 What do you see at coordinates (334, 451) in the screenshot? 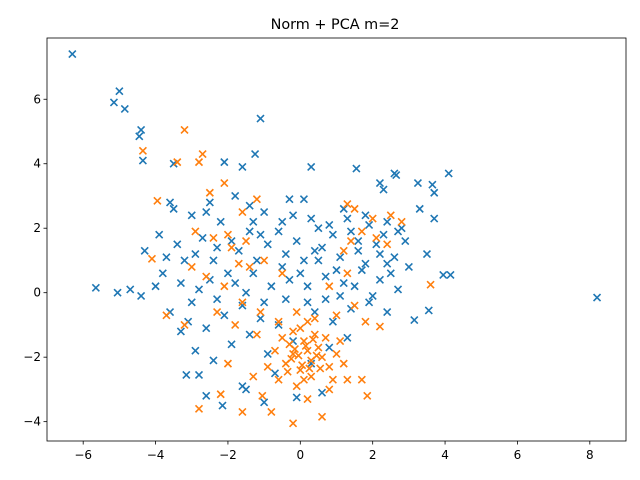
I see `x-axis: −6 −4 −2 0 2 4 6 8` at bounding box center [334, 451].